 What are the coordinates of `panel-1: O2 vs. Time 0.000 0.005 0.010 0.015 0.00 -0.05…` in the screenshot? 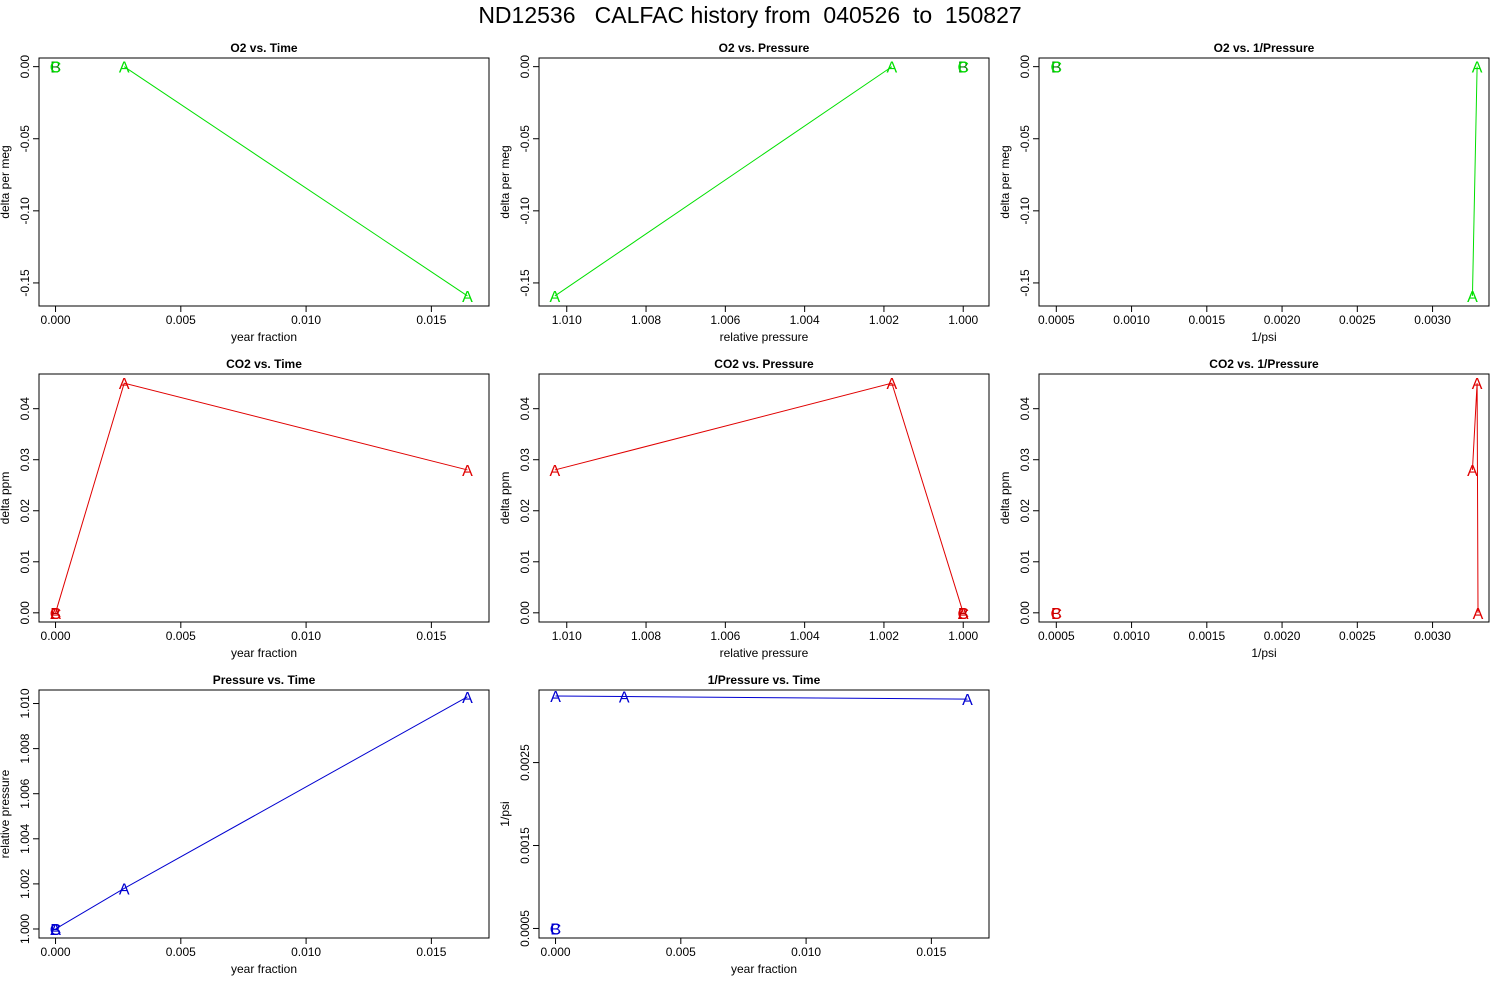 It's located at (245, 192).